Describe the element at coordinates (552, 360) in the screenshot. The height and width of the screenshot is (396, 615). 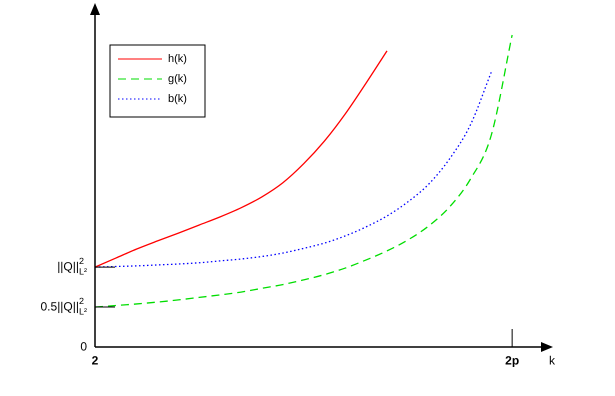
I see `x-axis-title: k` at that location.